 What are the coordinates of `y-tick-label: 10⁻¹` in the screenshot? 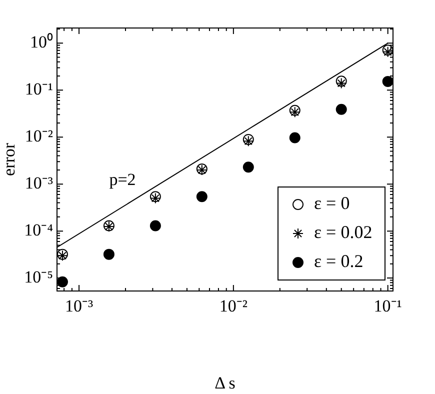 It's located at (38, 89).